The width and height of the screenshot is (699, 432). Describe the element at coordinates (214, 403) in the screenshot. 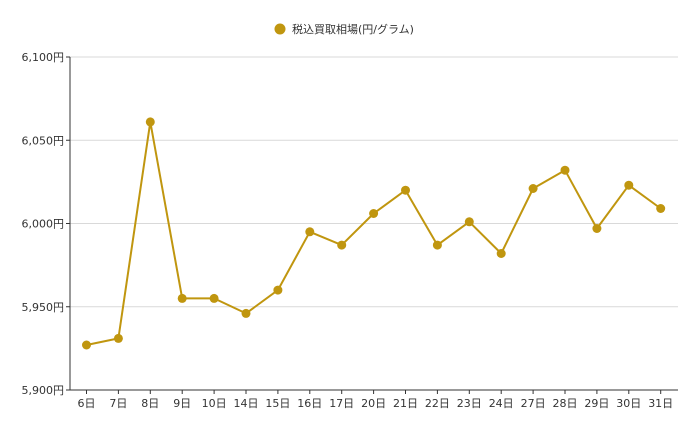

I see `x-tick-label: 10日` at that location.